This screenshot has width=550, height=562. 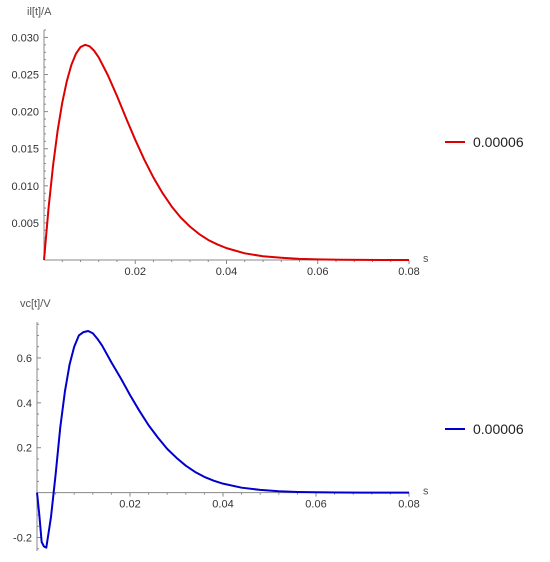 What do you see at coordinates (24, 449) in the screenshot?
I see `y-tick-label: 0.2` at bounding box center [24, 449].